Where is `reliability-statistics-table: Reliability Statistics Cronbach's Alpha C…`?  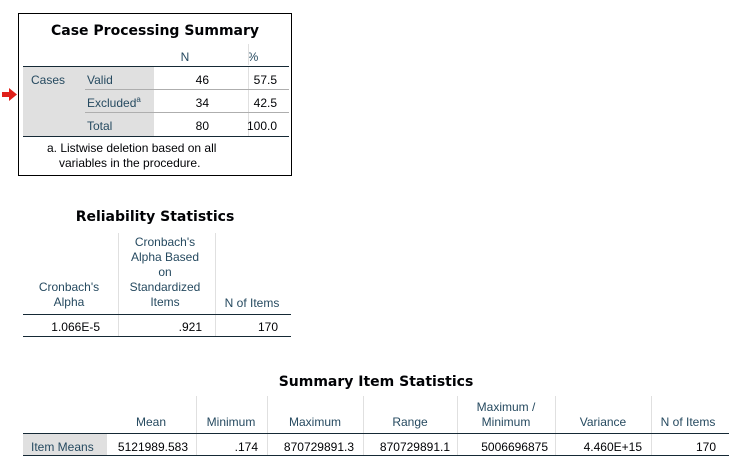 reliability-statistics-table: Reliability Statistics Cronbach's Alpha C… is located at coordinates (157, 272).